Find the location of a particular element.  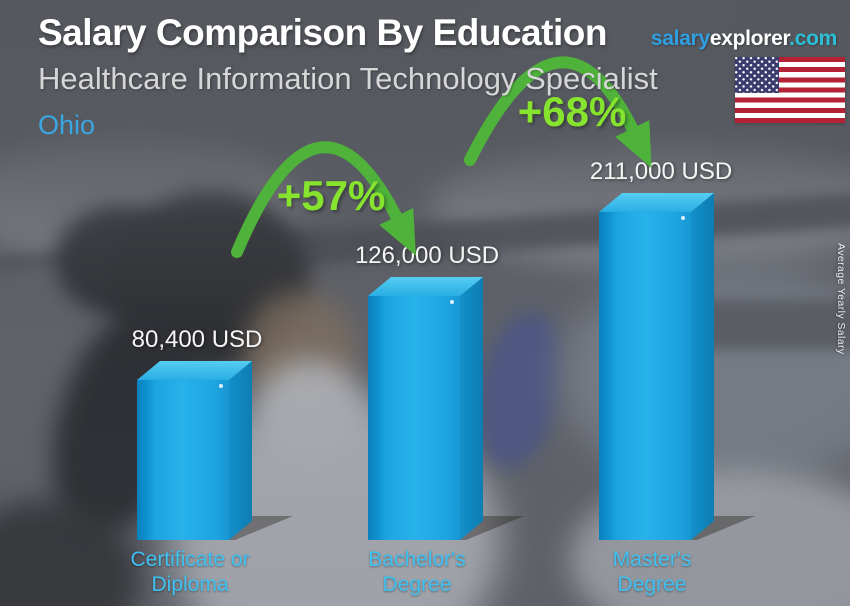

value-label-masters: 211,000 USD is located at coordinates (661, 171).